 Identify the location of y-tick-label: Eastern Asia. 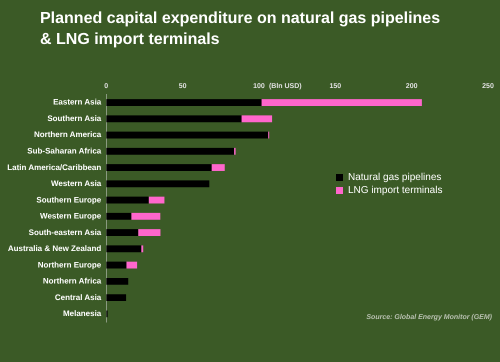
(77, 102).